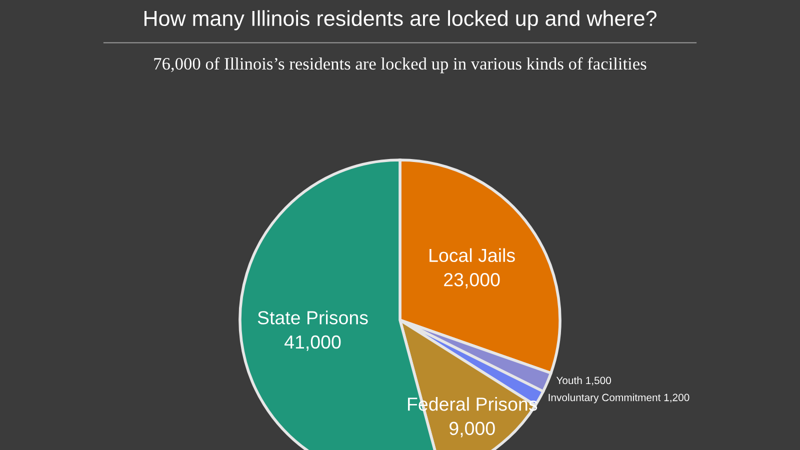 Image resolution: width=800 pixels, height=450 pixels. Describe the element at coordinates (619, 399) in the screenshot. I see `slice-label: Involuntary Commitment 1,200` at that location.